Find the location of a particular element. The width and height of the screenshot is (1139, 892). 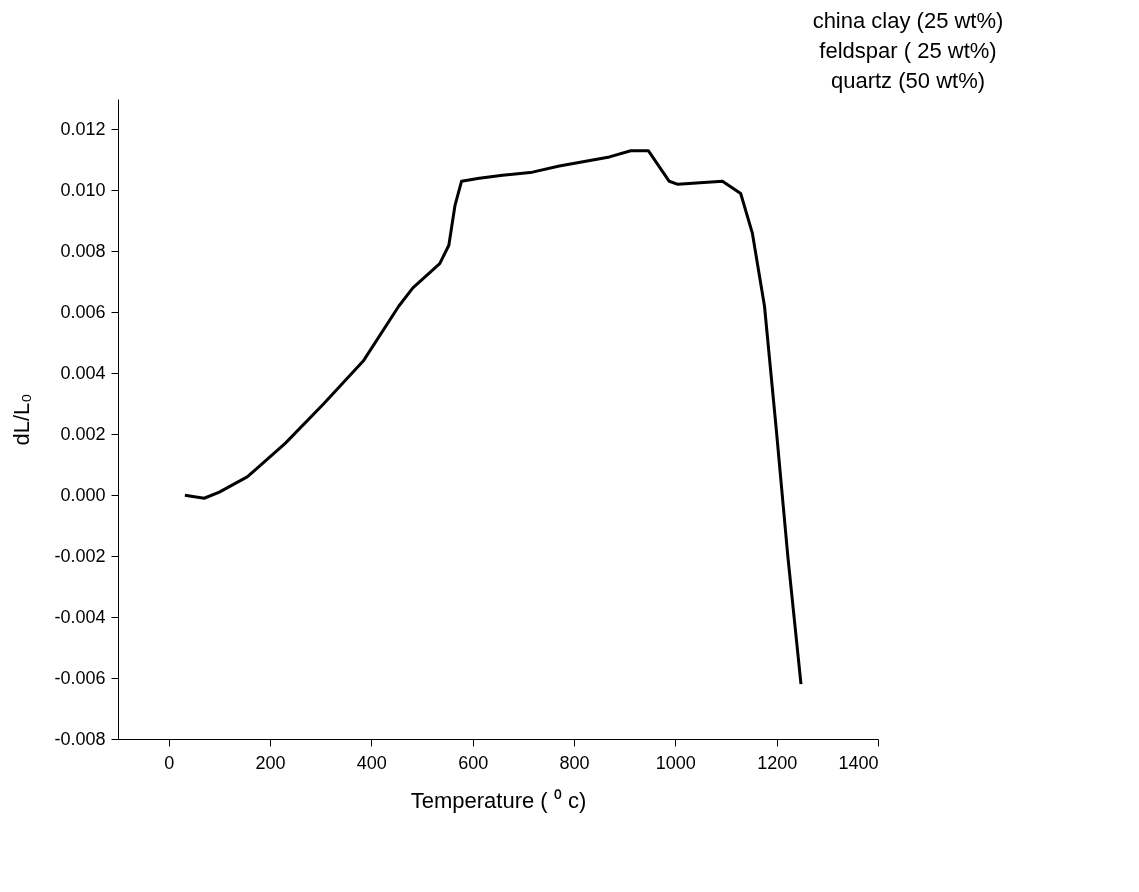

y-tick-label: 0.012 is located at coordinates (83, 128).